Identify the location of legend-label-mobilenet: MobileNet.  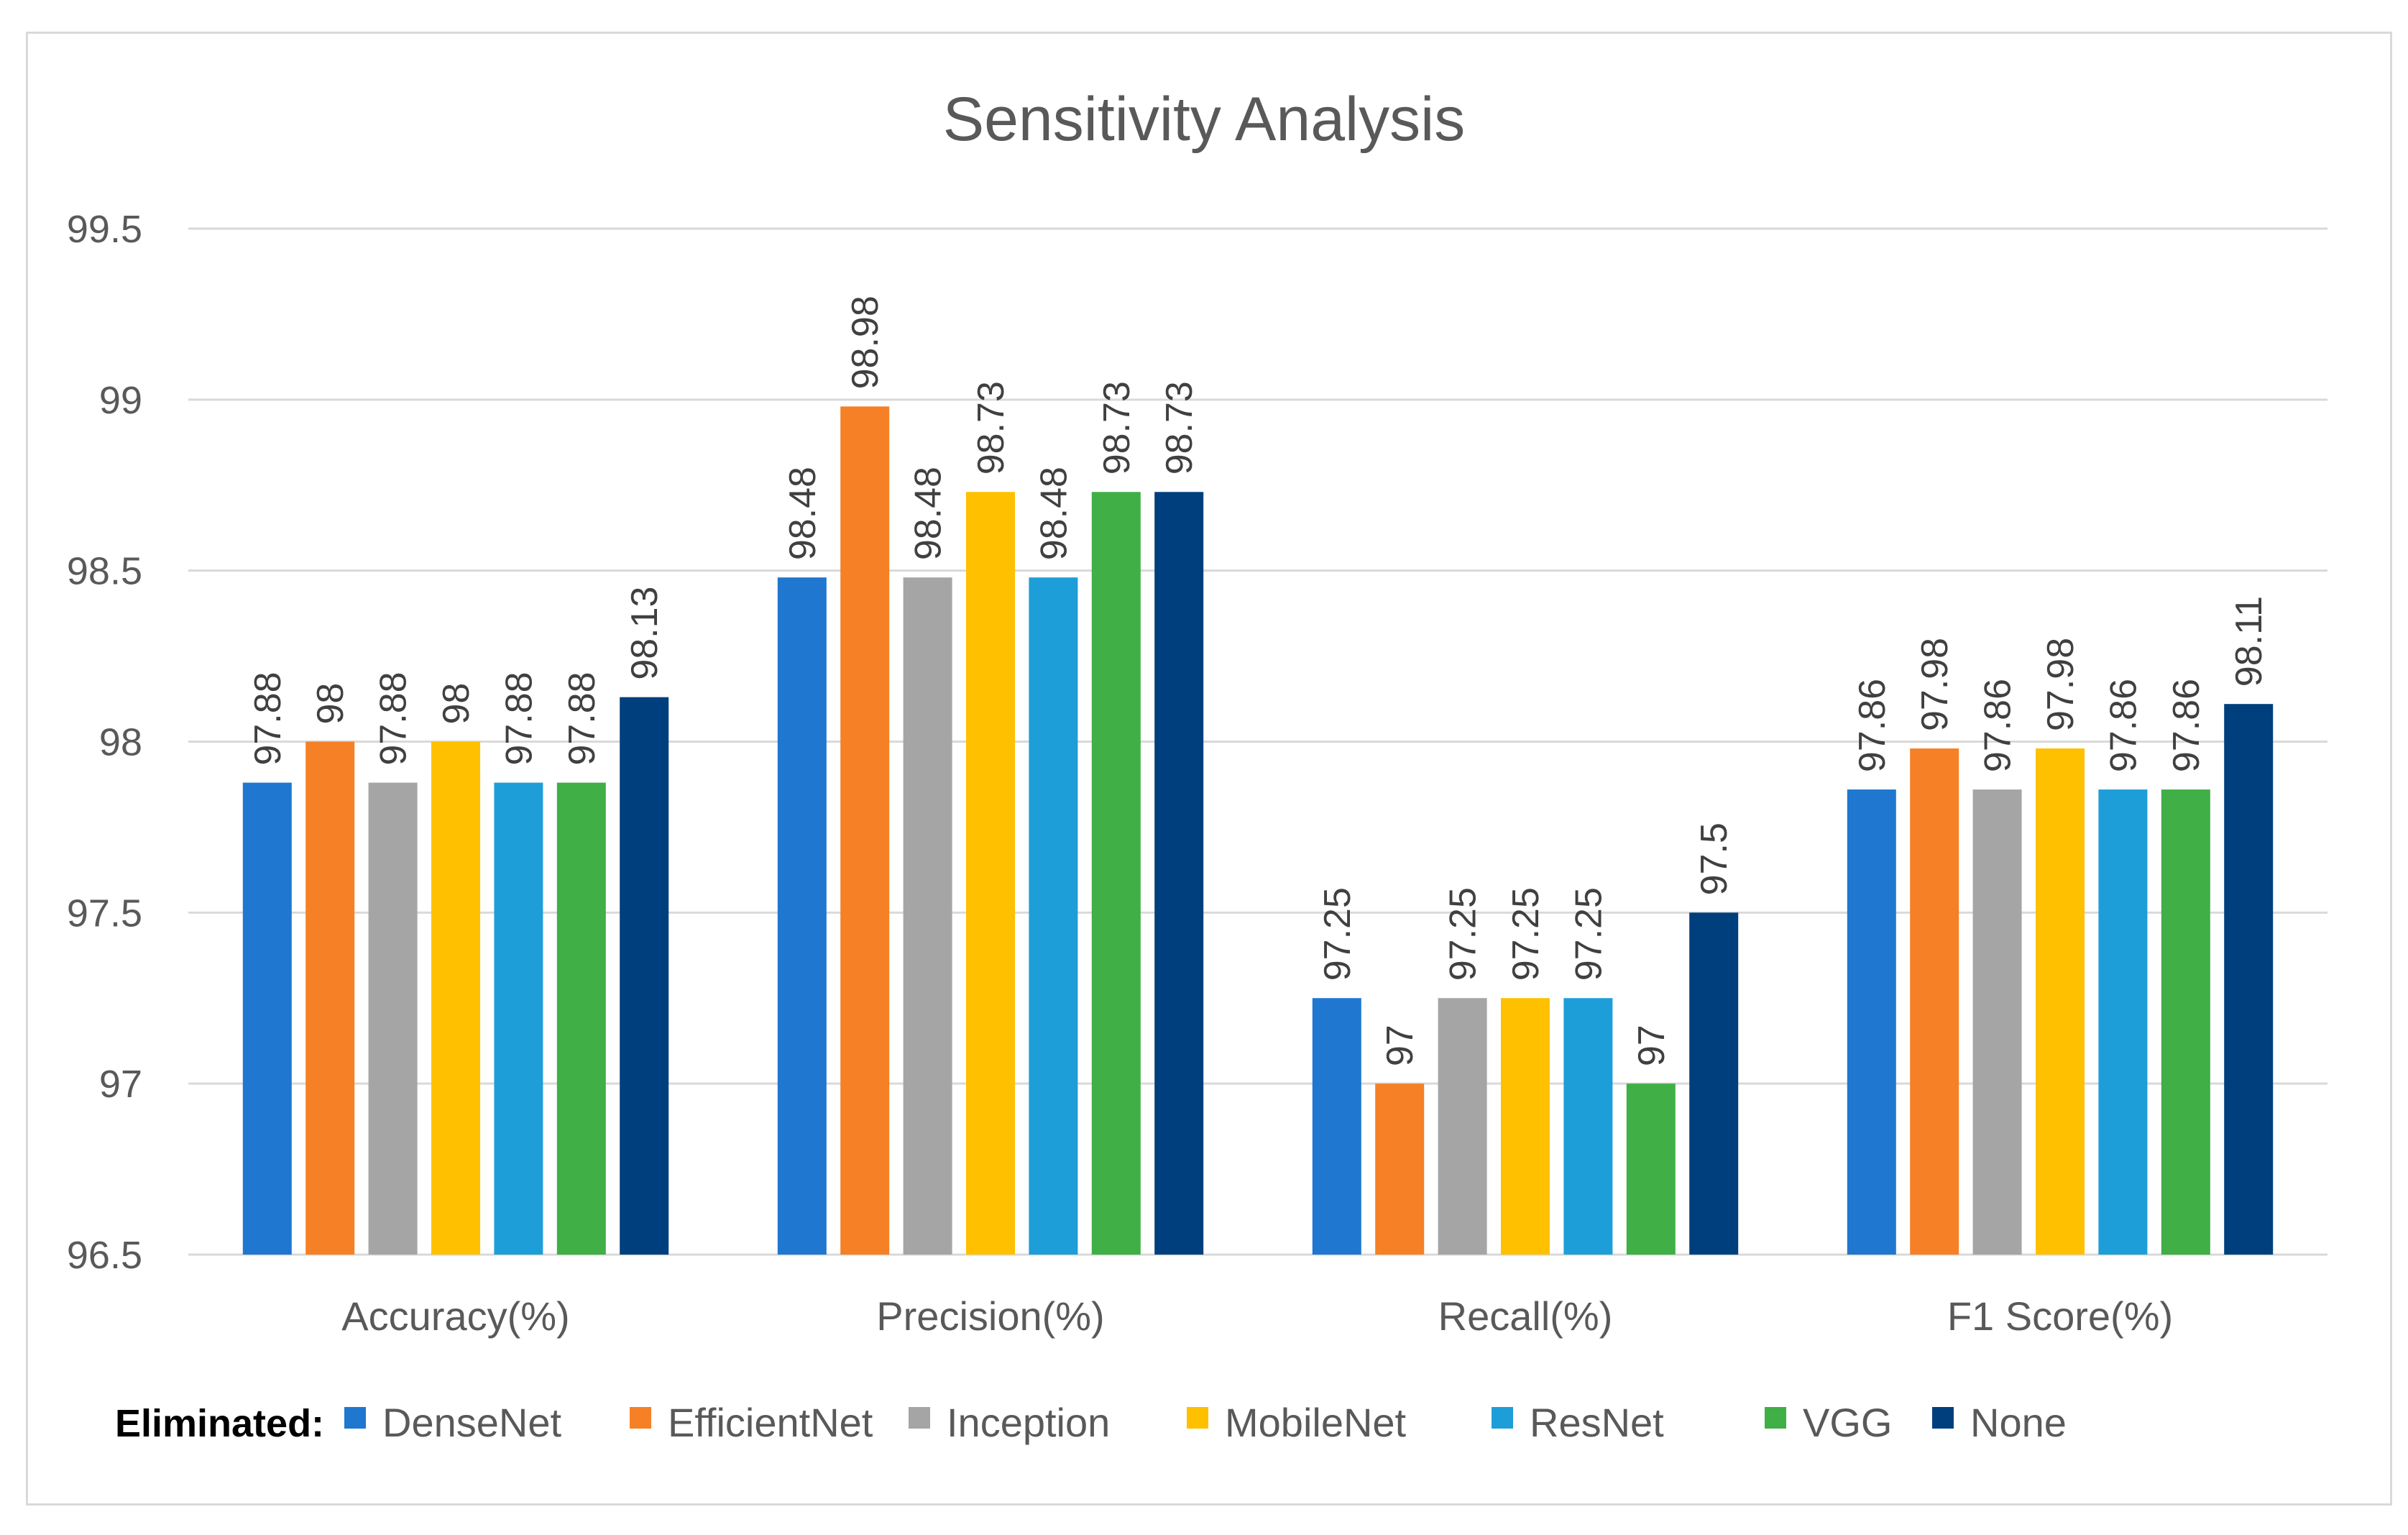
(1316, 1422).